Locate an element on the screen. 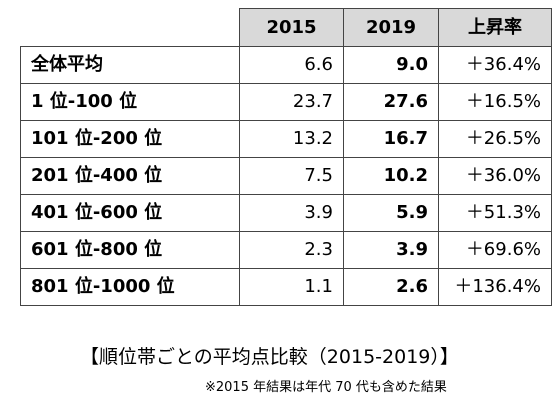 This screenshot has width=559, height=403. row-label: 201 位-400 位 is located at coordinates (130, 176).